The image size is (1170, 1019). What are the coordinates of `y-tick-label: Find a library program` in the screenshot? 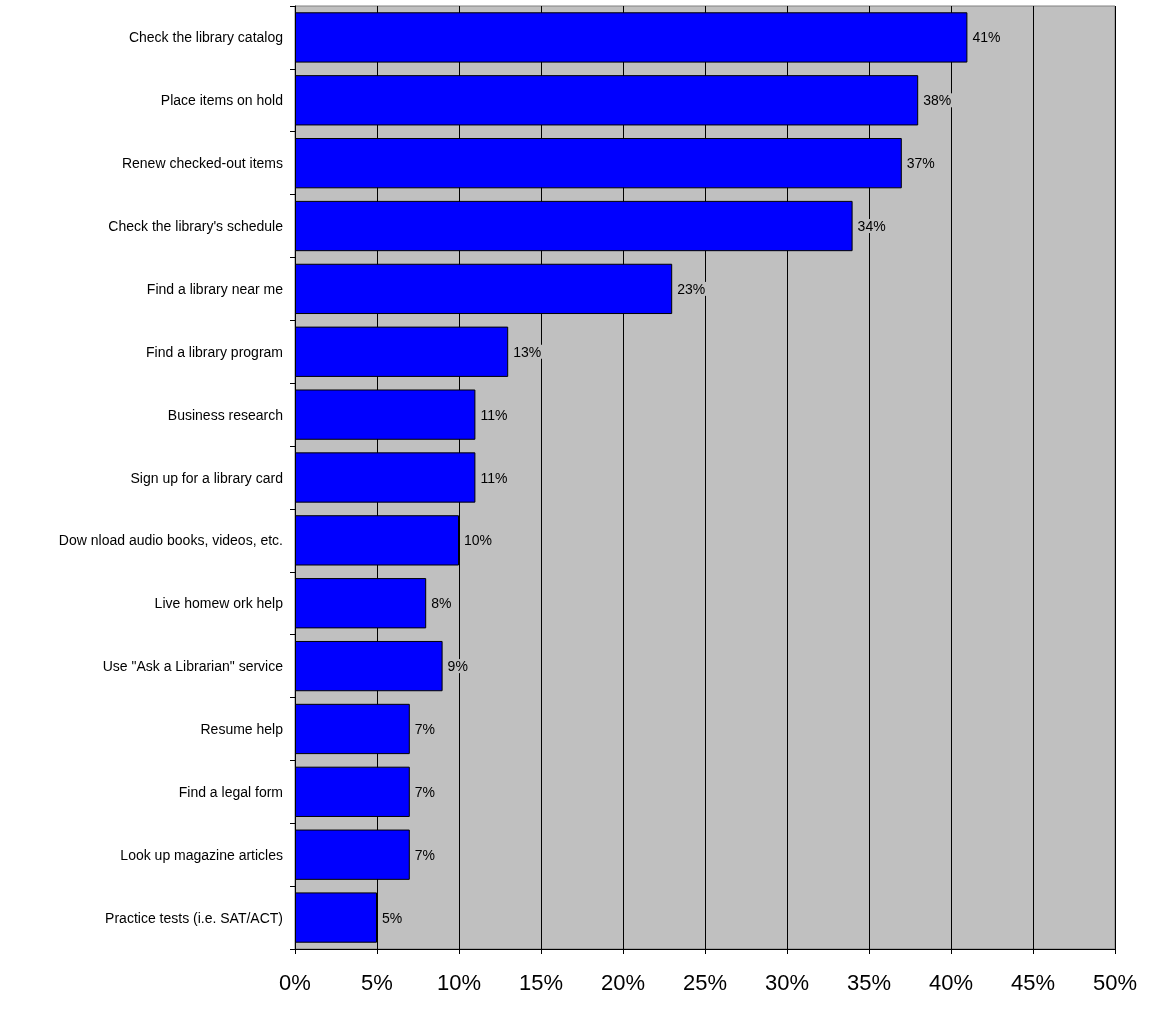 It's located at (214, 351).